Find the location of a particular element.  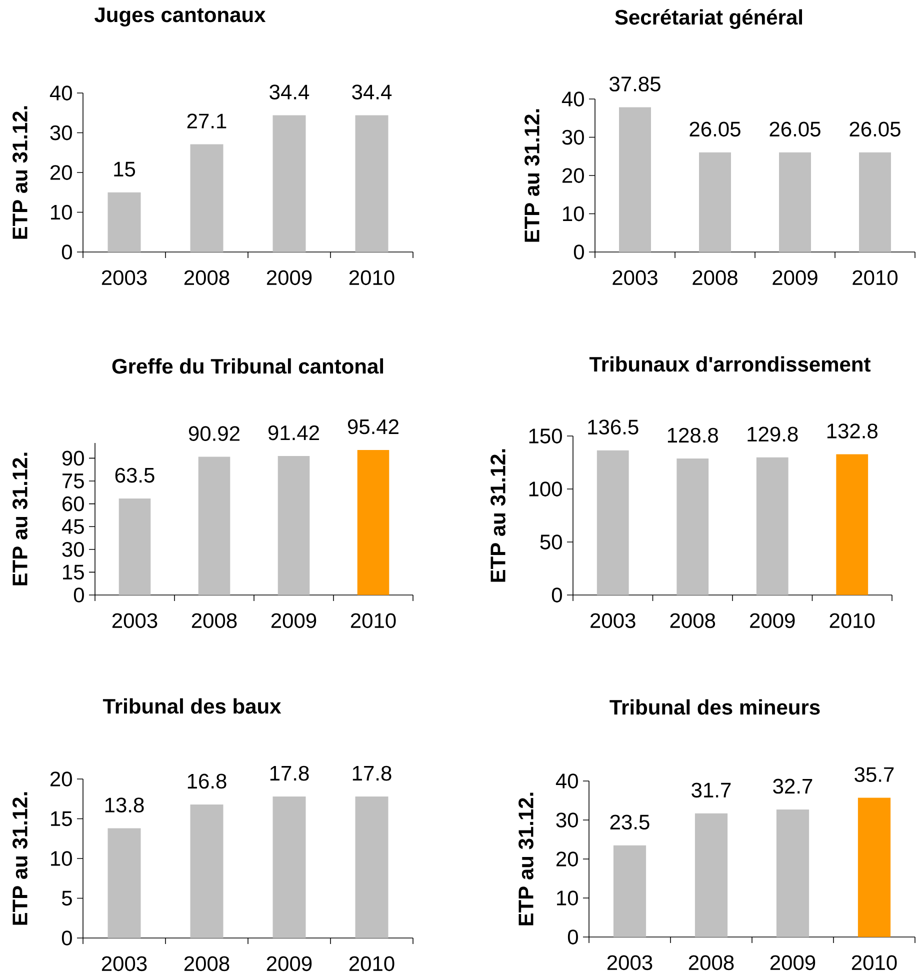

chart-title: Greffe du Tribunal cantonal is located at coordinates (248, 366).